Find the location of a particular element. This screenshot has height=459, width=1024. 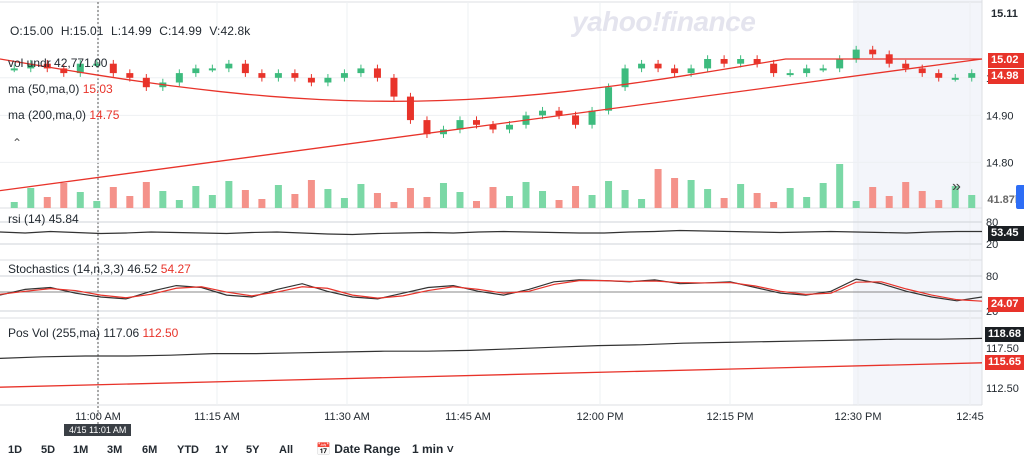

study-rsi: rsi (14) 45.84 is located at coordinates (43, 219).